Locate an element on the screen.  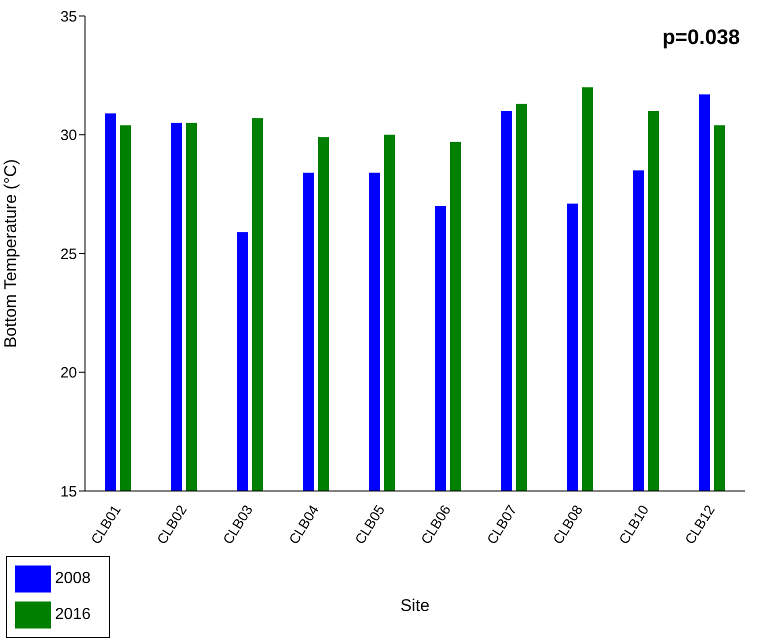
legend-label: 2008 is located at coordinates (73, 579).